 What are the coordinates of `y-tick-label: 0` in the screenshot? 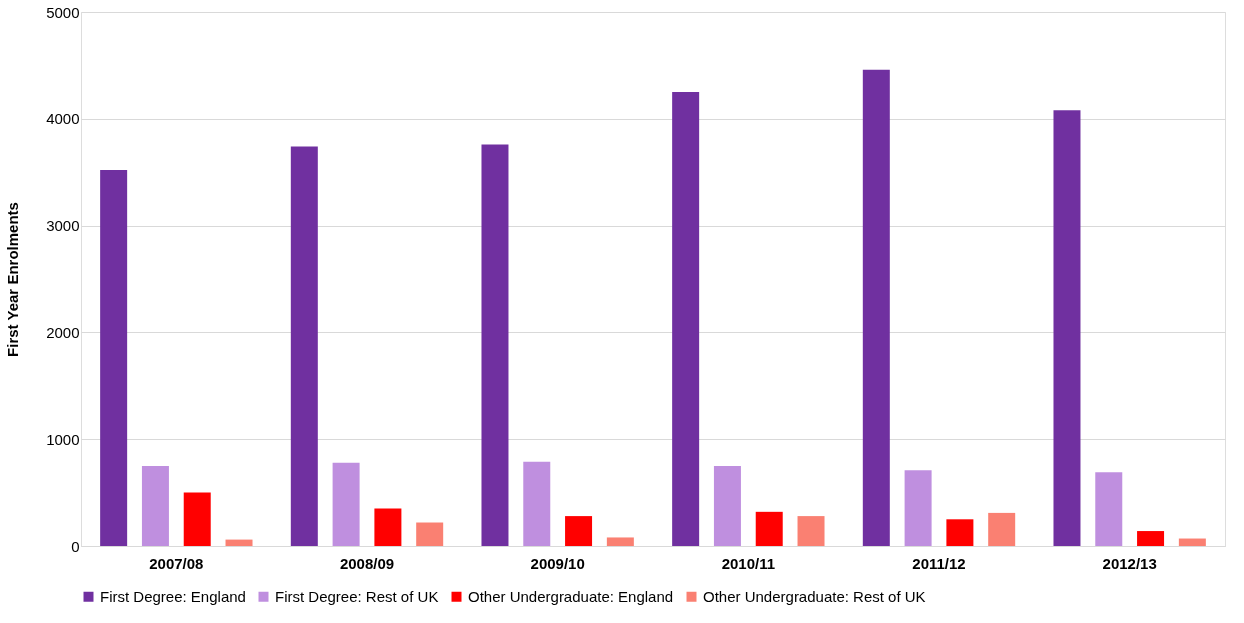 It's located at (75, 546).